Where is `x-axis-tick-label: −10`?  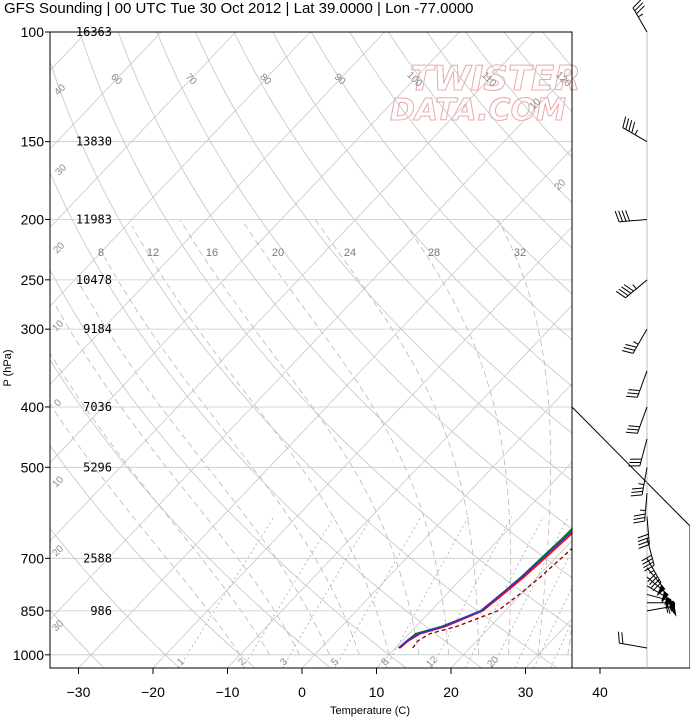
x-axis-tick-label: −10 is located at coordinates (228, 692).